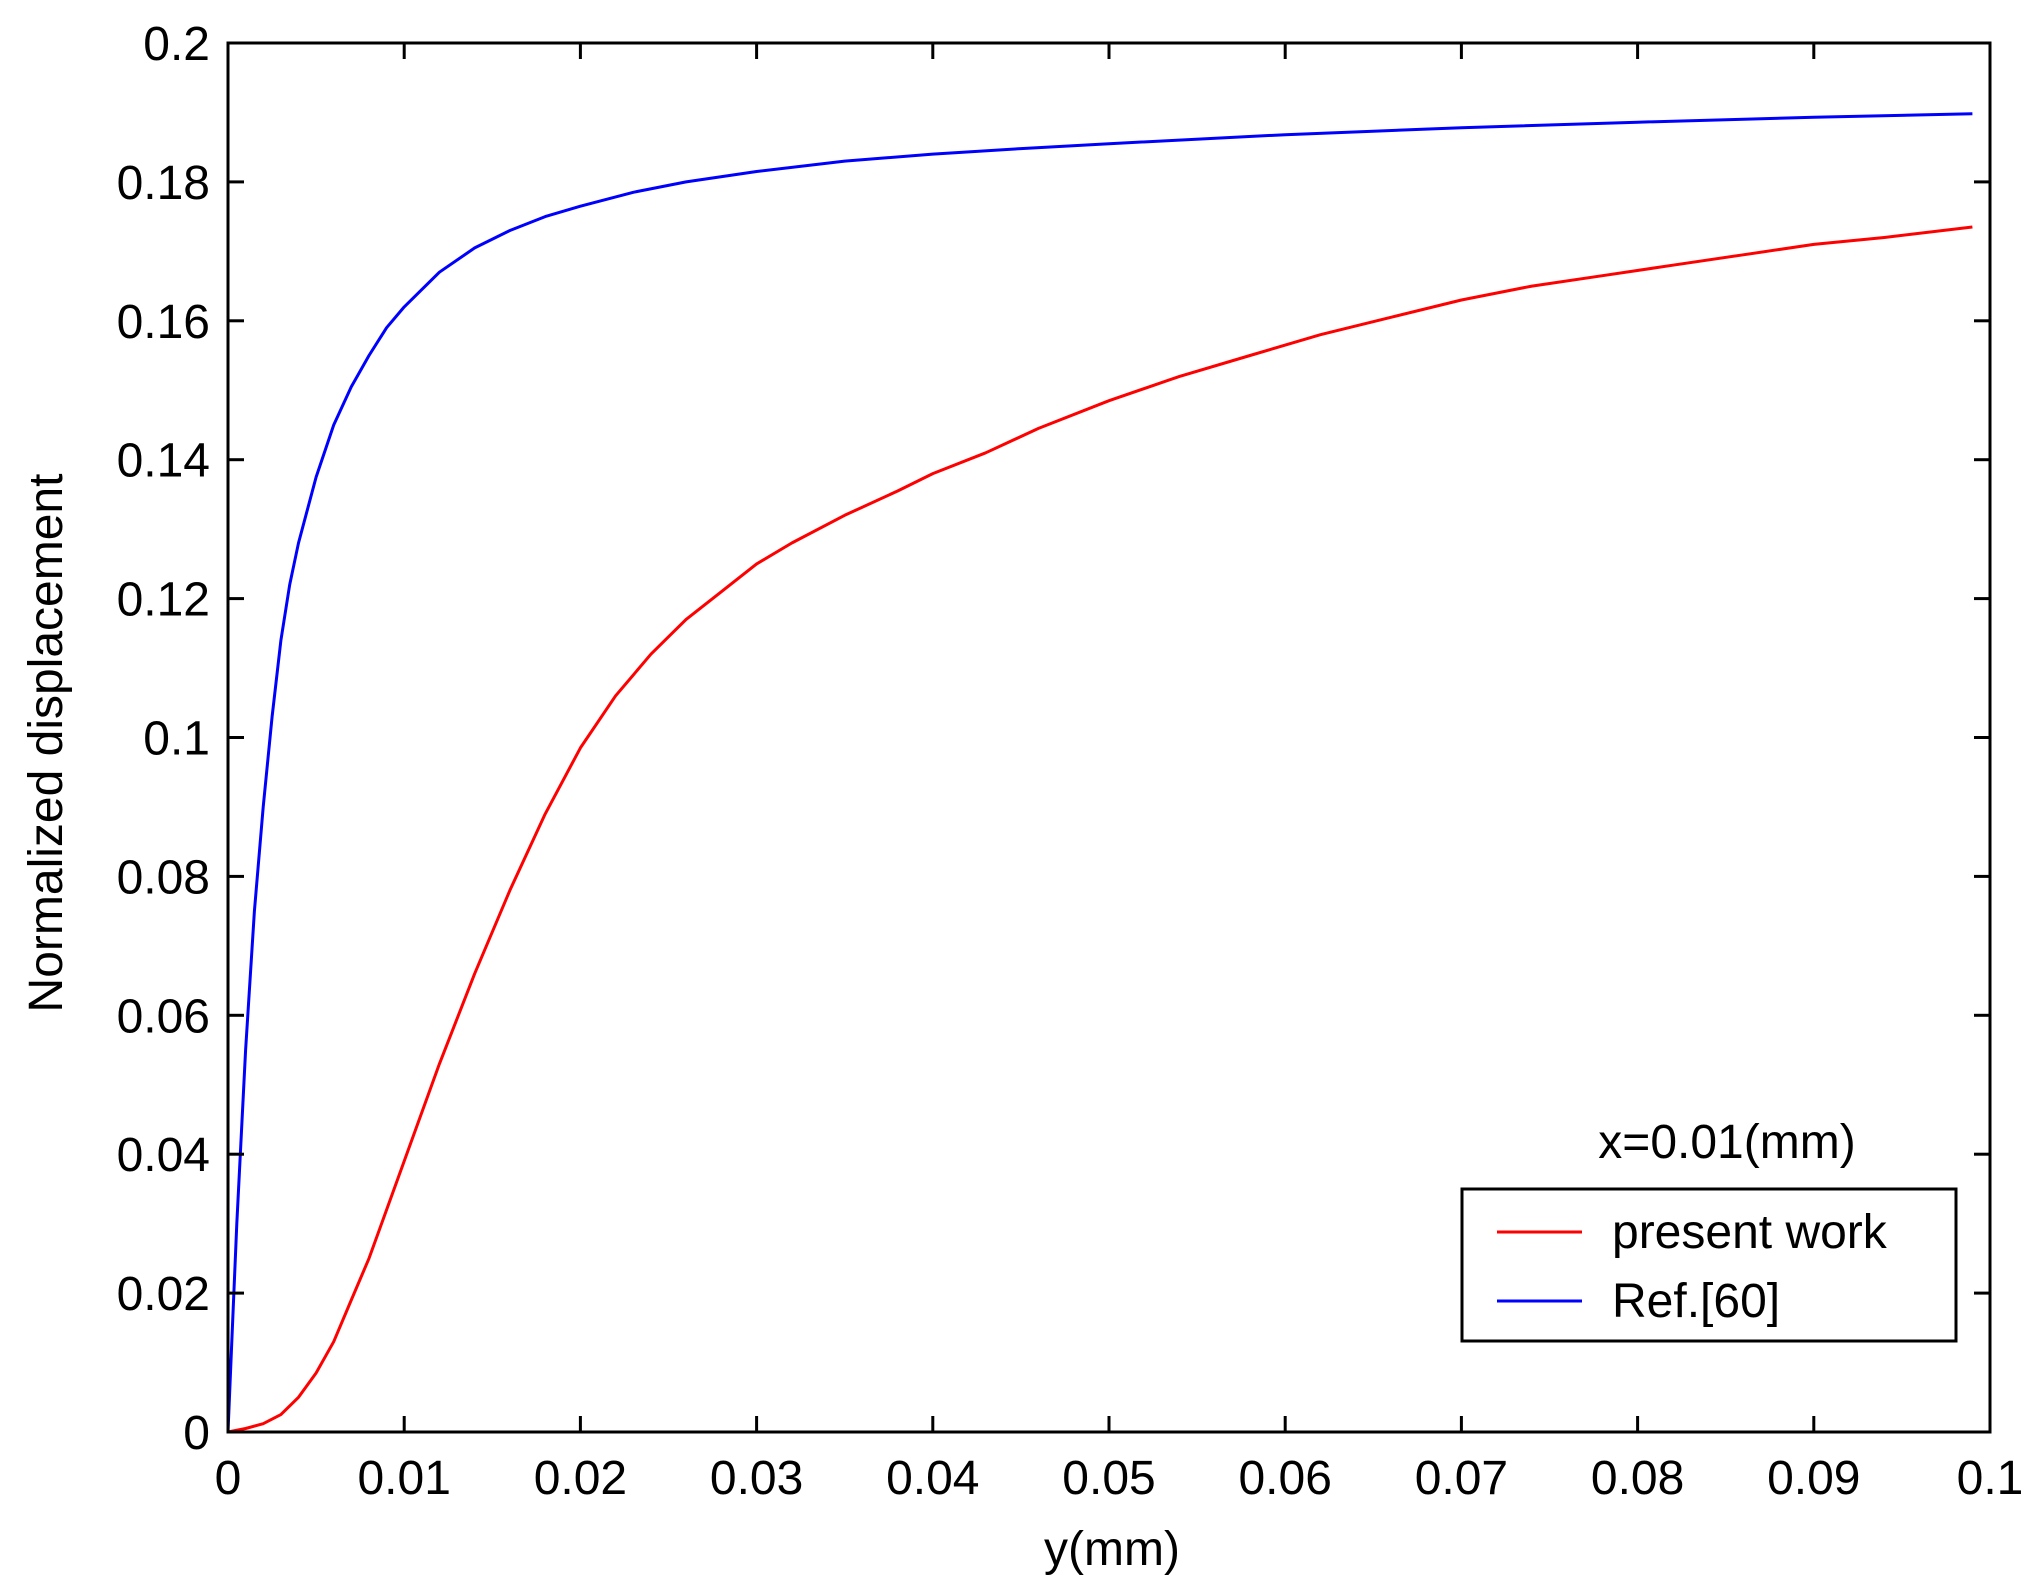 Image resolution: width=2027 pixels, height=1595 pixels. Describe the element at coordinates (1637, 1478) in the screenshot. I see `x-tick-label: 0.08` at that location.